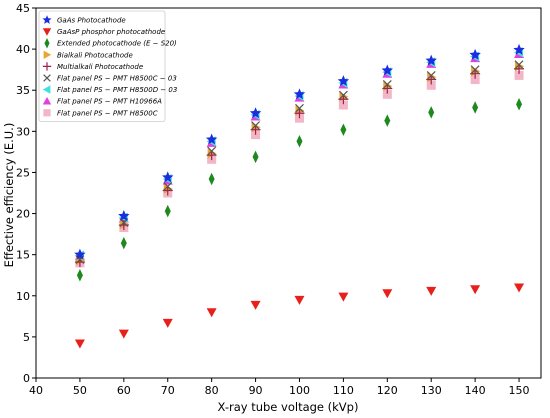 Image resolution: width=550 pixels, height=418 pixels. I want to click on legend-frame, so click(102, 66).